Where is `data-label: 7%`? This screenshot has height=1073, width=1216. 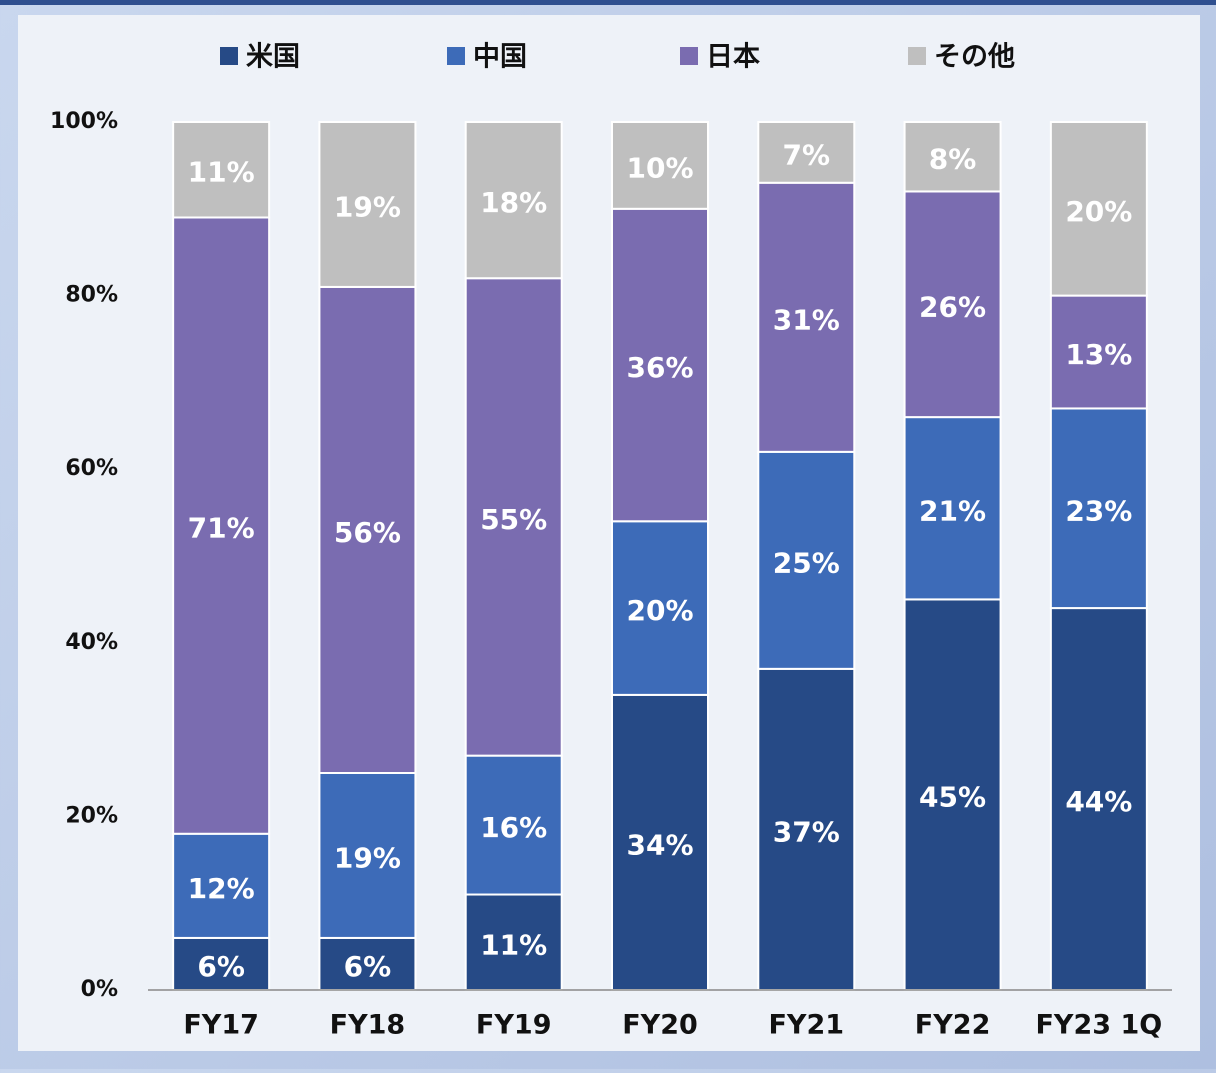
data-label: 7% is located at coordinates (807, 154).